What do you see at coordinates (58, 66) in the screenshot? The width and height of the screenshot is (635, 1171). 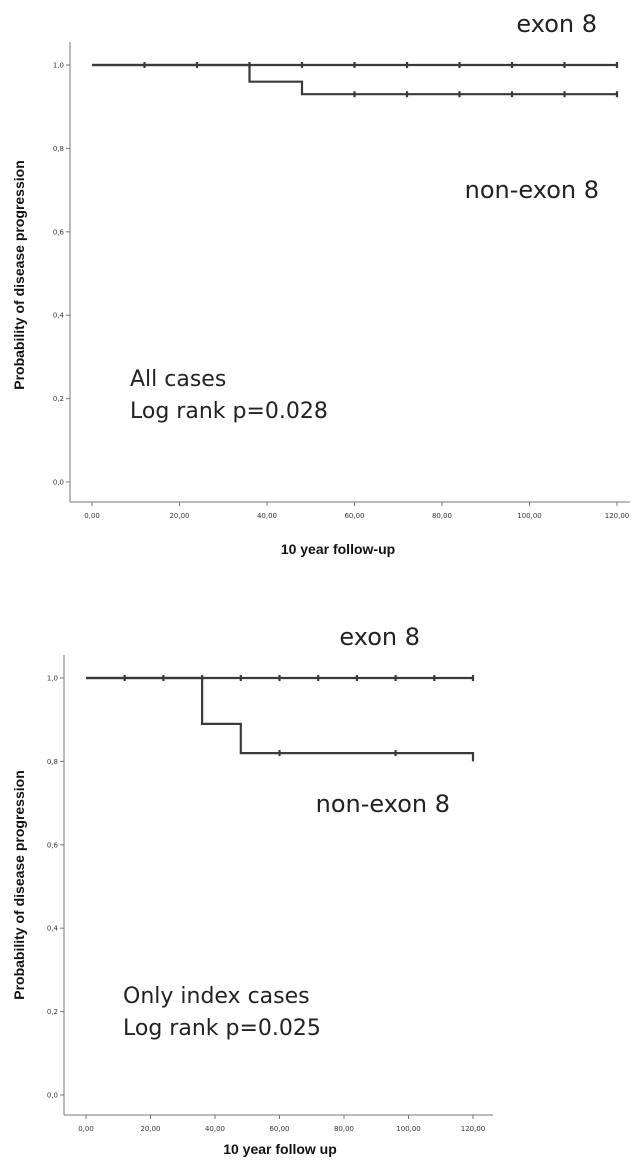 I see `top-y-tick-label: 1,0` at bounding box center [58, 66].